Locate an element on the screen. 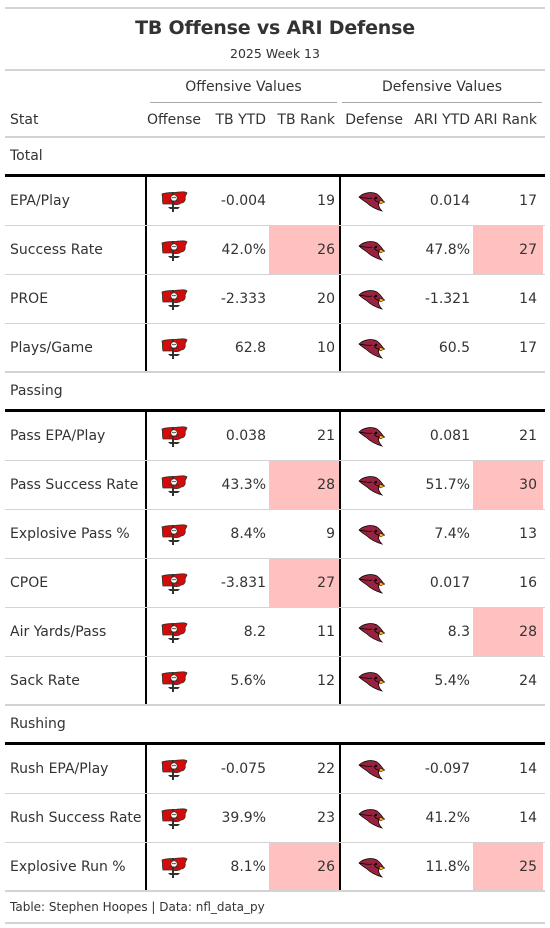 This screenshot has width=550, height=928. off-rank-value: 27 is located at coordinates (304, 583).